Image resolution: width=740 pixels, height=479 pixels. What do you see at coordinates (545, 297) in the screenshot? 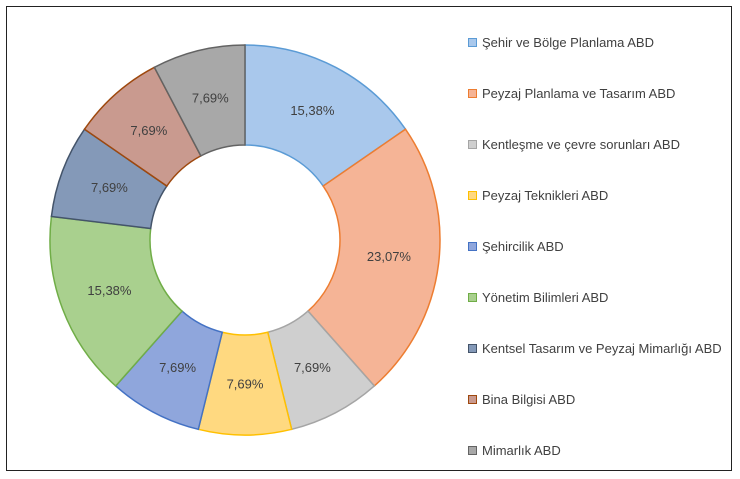
I see `legend-label: Yönetim Bilimleri ABD` at bounding box center [545, 297].